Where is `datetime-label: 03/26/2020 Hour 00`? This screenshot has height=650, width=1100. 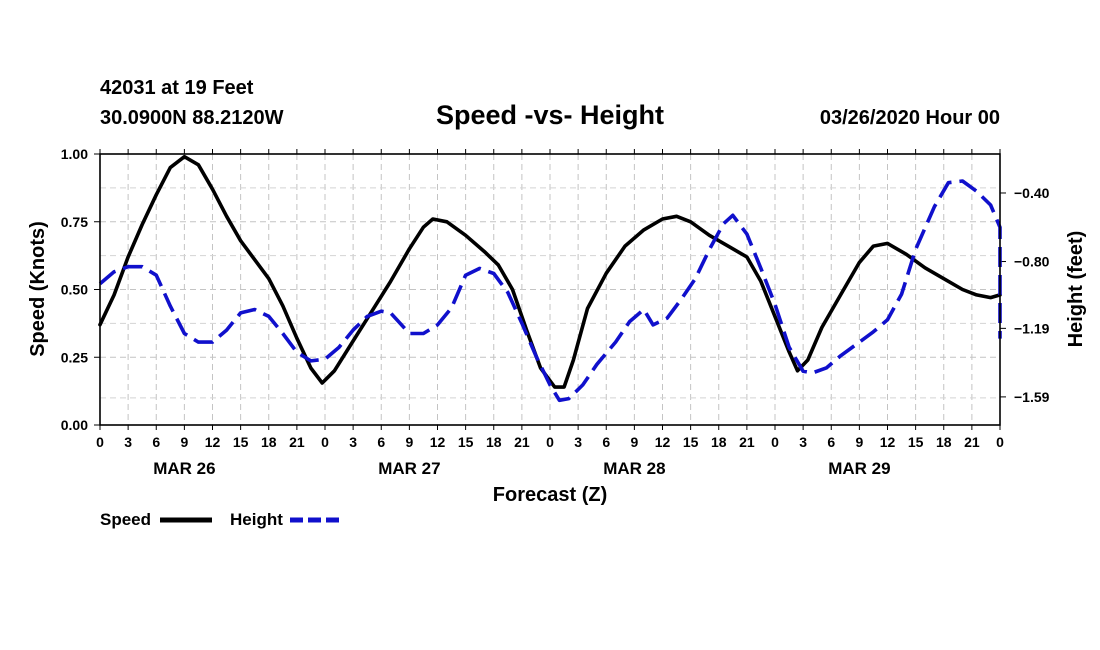
datetime-label: 03/26/2020 Hour 00 is located at coordinates (910, 118).